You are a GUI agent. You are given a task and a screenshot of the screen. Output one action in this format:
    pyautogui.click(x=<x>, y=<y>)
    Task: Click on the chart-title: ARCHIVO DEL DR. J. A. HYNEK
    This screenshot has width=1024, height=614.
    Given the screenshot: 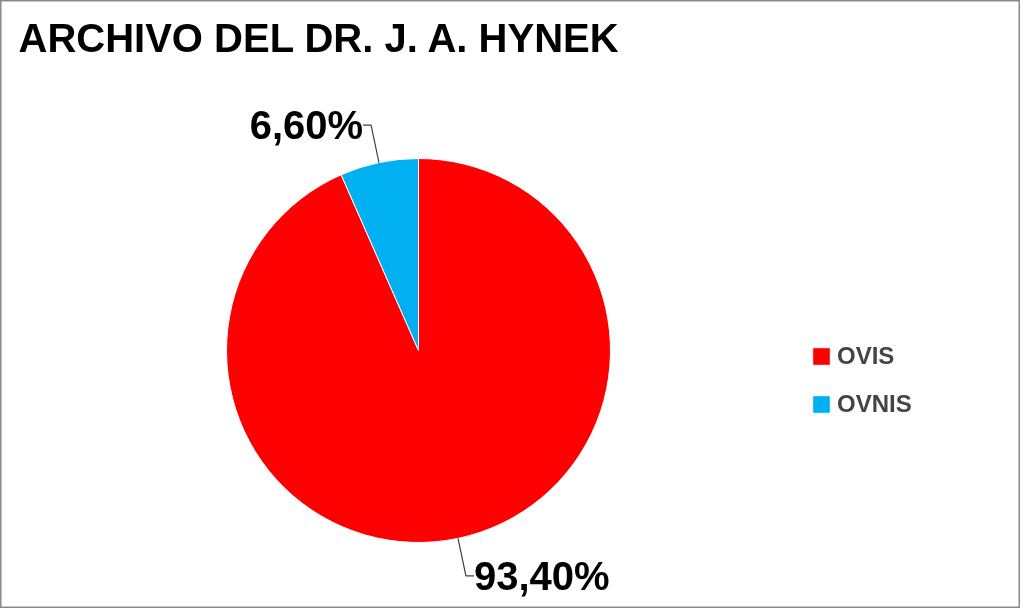 What is the action you would take?
    pyautogui.click(x=318, y=37)
    